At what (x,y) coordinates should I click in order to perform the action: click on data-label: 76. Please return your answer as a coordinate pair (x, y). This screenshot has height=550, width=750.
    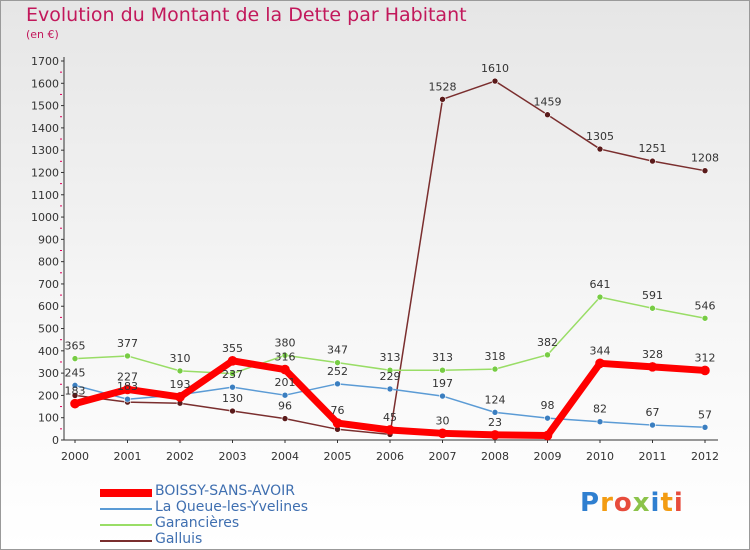
    Looking at the image, I should click on (338, 410).